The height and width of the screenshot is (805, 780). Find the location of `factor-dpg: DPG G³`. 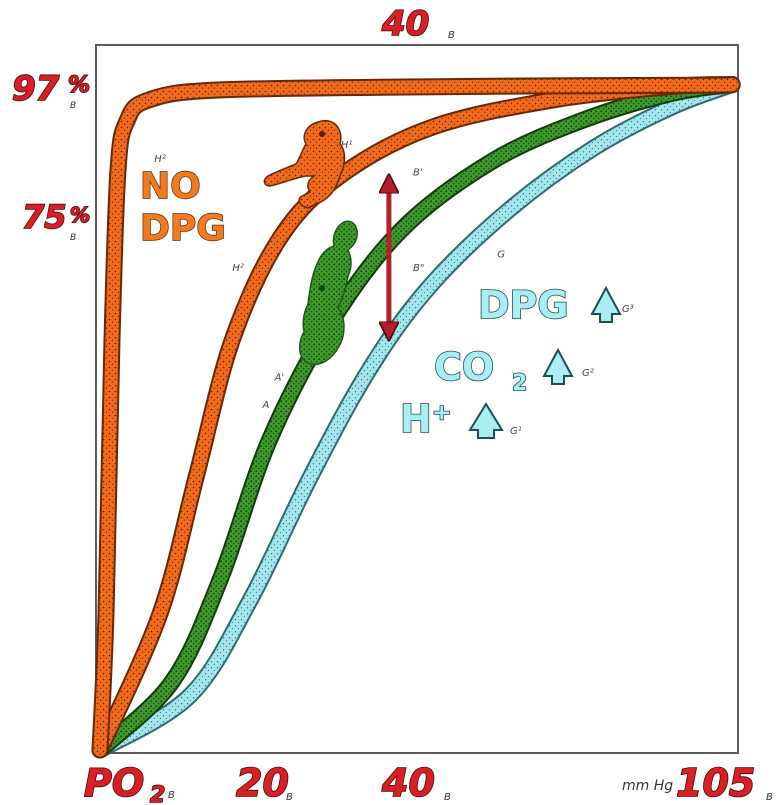

factor-dpg: DPG G³ is located at coordinates (555, 305).